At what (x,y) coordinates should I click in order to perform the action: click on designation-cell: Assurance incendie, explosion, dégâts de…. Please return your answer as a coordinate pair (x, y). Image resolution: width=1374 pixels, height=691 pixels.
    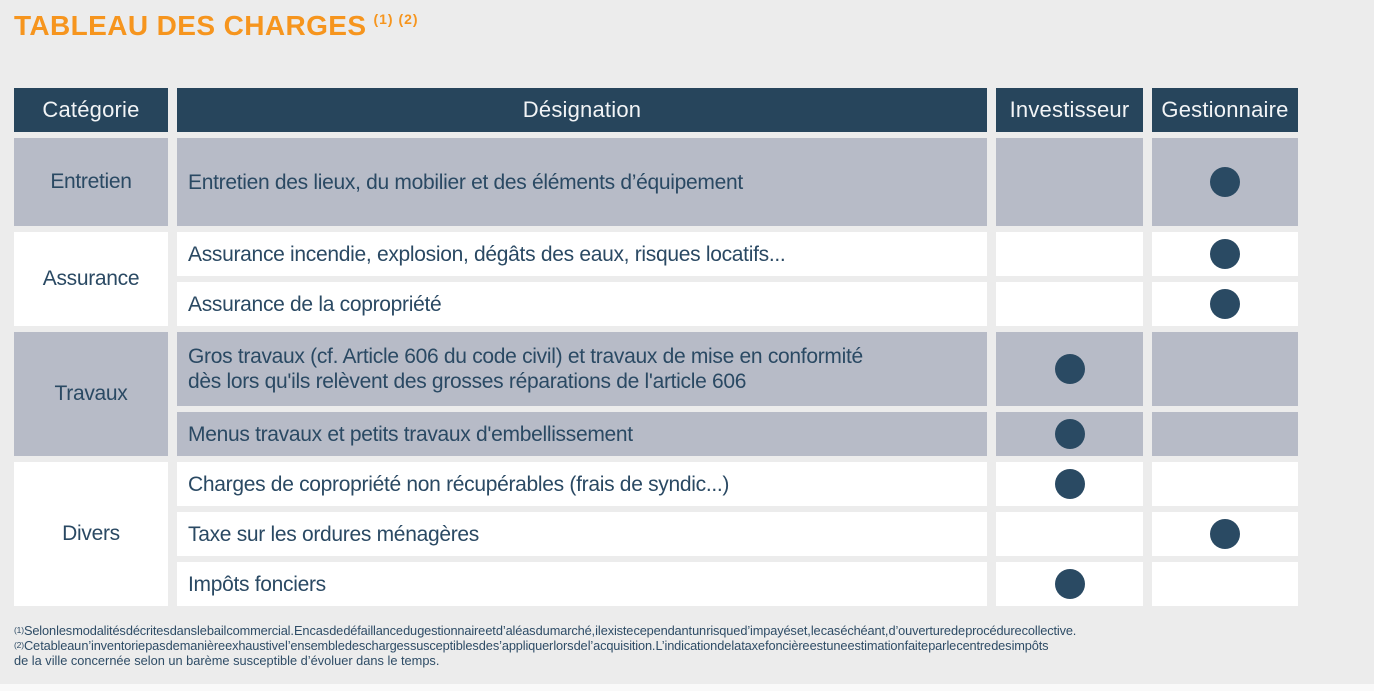
    Looking at the image, I should click on (582, 254).